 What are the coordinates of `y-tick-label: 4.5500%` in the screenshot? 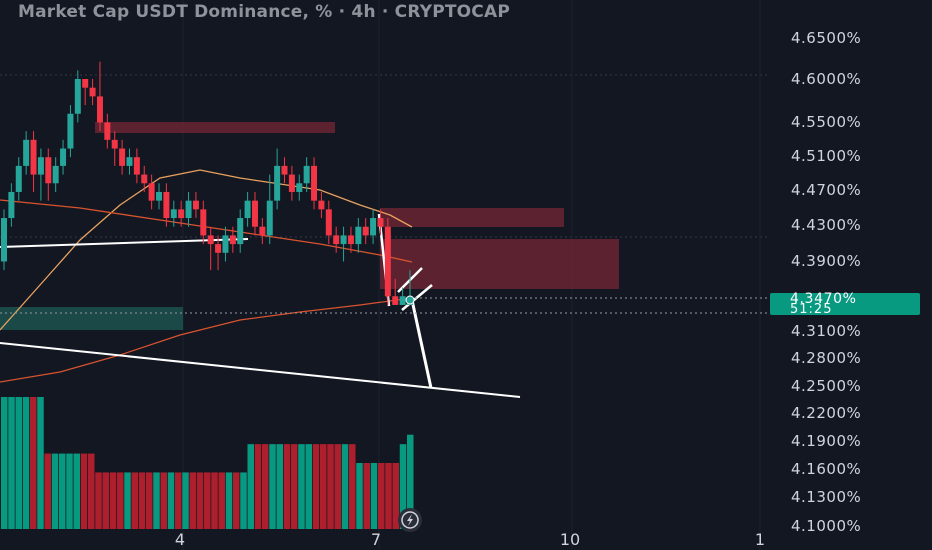 It's located at (826, 122).